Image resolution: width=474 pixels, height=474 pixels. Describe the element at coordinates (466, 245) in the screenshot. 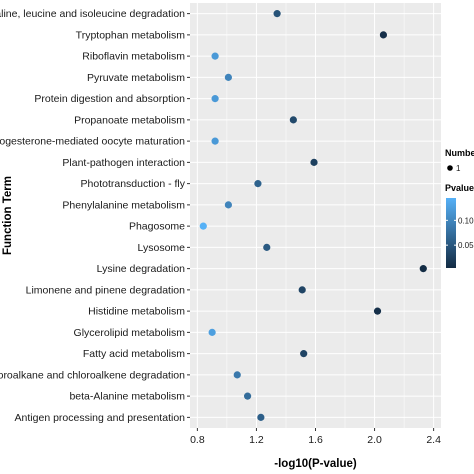

I see `colorbar-tick-label: 0.05` at that location.